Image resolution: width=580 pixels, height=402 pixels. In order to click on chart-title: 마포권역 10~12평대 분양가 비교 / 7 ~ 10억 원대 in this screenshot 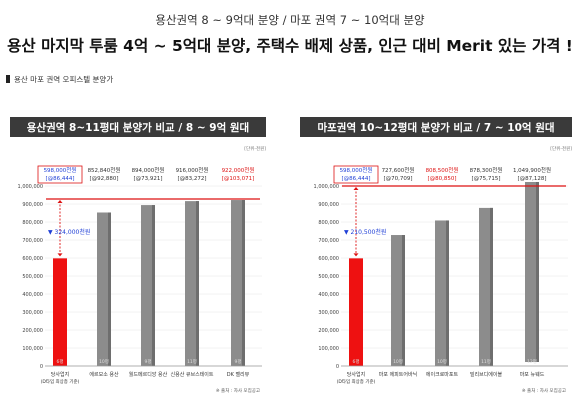, I will do `click(435, 127)`.